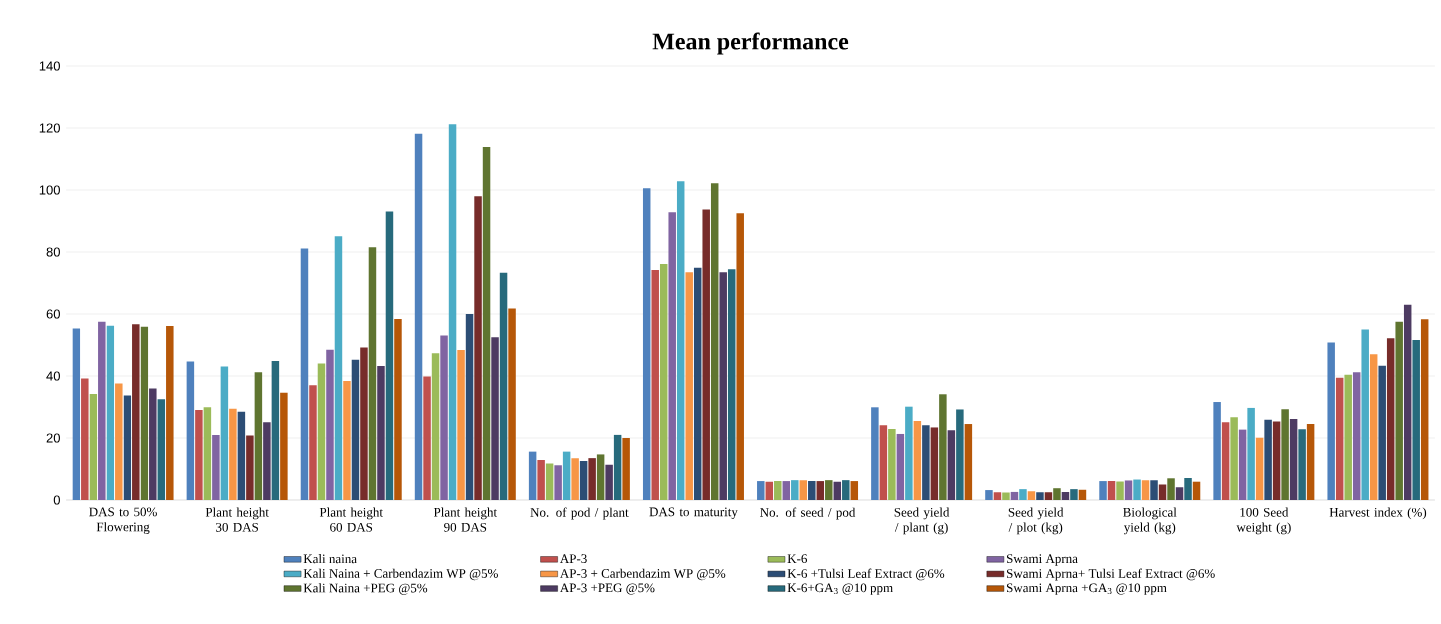 Image resolution: width=1441 pixels, height=624 pixels. Describe the element at coordinates (573, 559) in the screenshot. I see `legend-label: AP-3` at that location.